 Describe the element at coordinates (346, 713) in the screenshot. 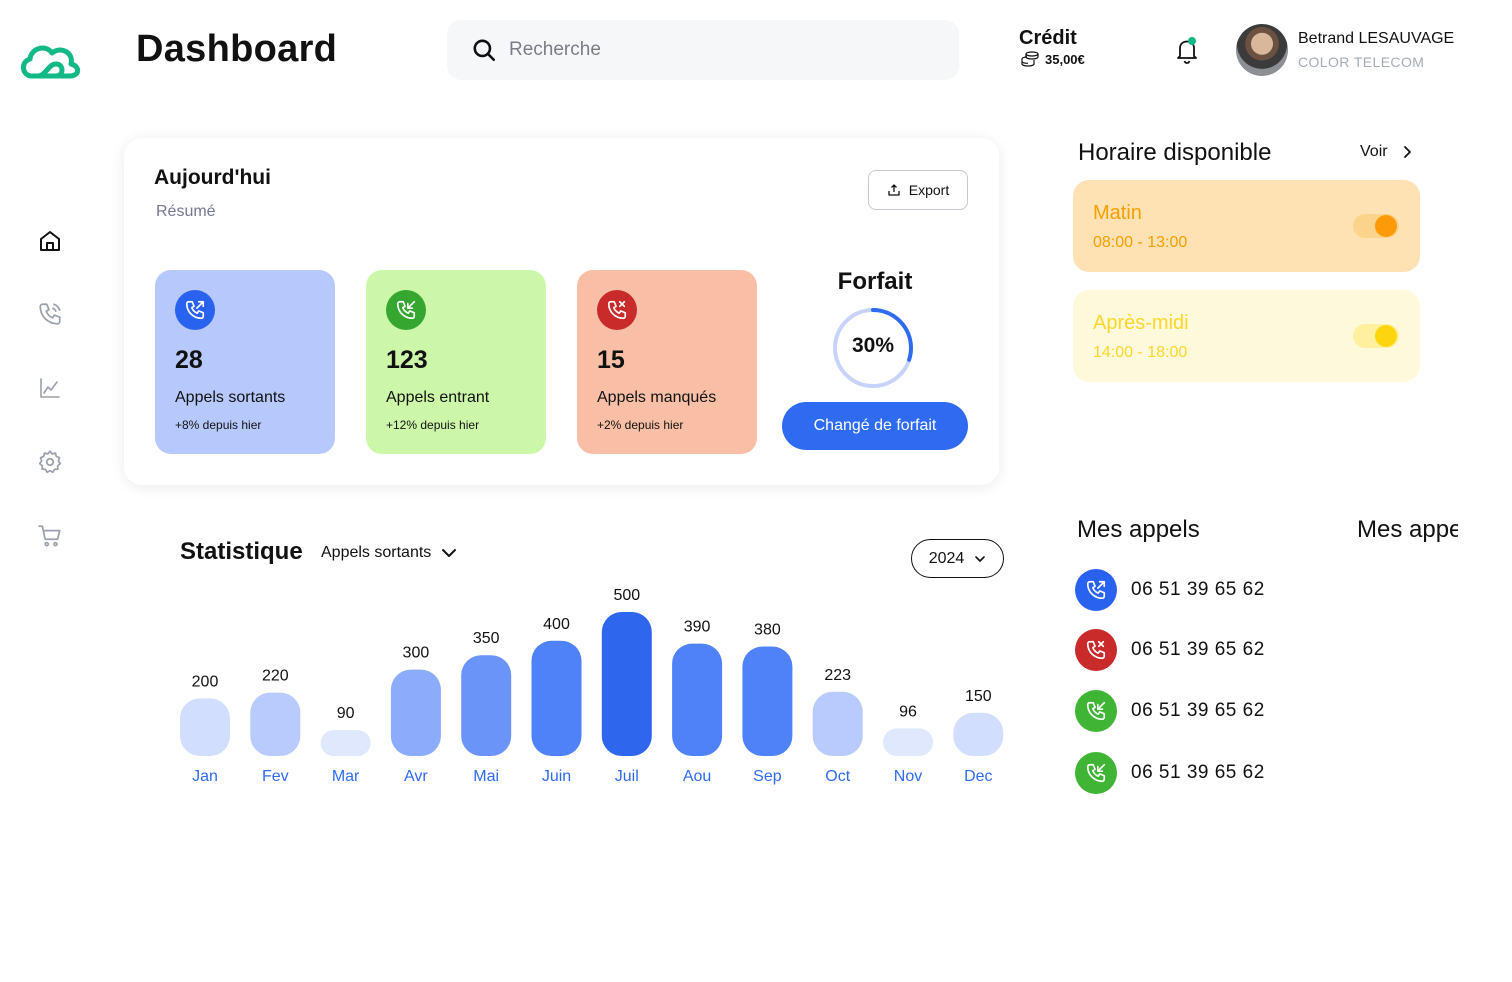

I see `bar-value-label: 90` at that location.